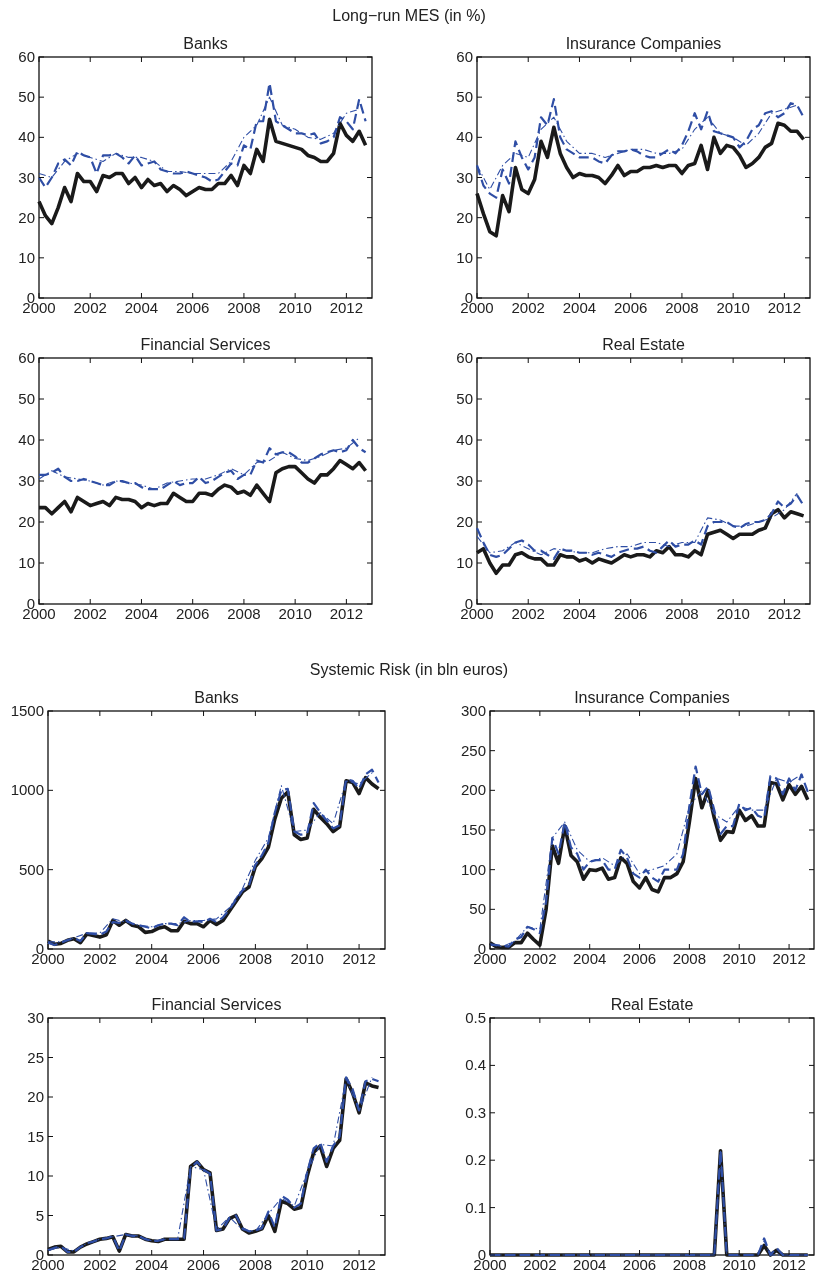 The height and width of the screenshot is (1280, 818). I want to click on y-tick-label: 500, so click(31, 869).